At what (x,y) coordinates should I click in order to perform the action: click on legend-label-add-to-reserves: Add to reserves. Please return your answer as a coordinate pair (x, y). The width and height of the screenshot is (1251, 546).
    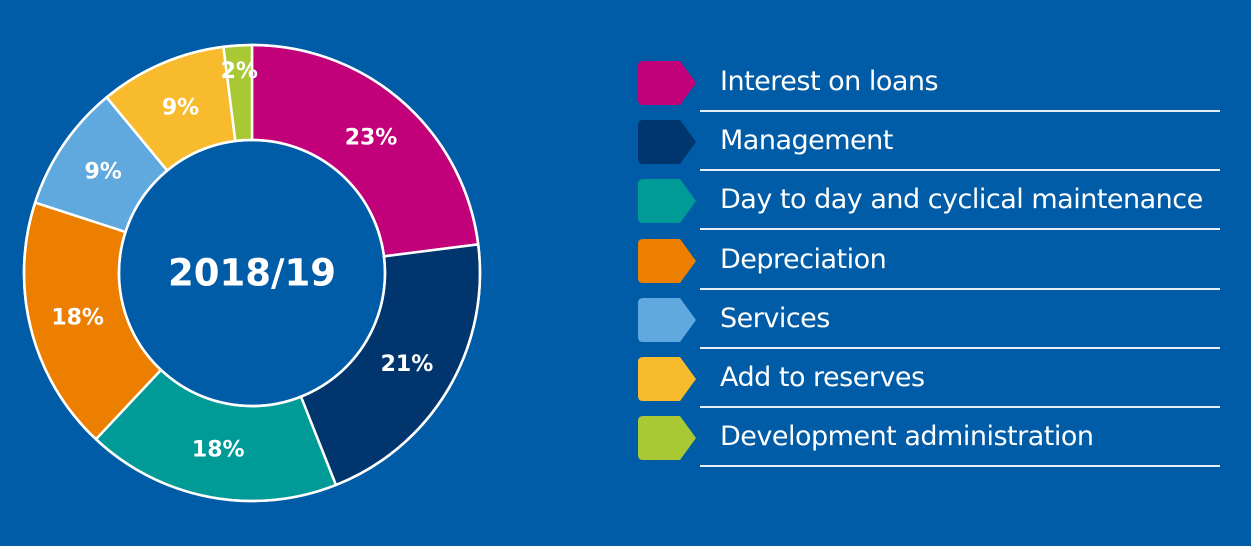
    Looking at the image, I should click on (822, 377).